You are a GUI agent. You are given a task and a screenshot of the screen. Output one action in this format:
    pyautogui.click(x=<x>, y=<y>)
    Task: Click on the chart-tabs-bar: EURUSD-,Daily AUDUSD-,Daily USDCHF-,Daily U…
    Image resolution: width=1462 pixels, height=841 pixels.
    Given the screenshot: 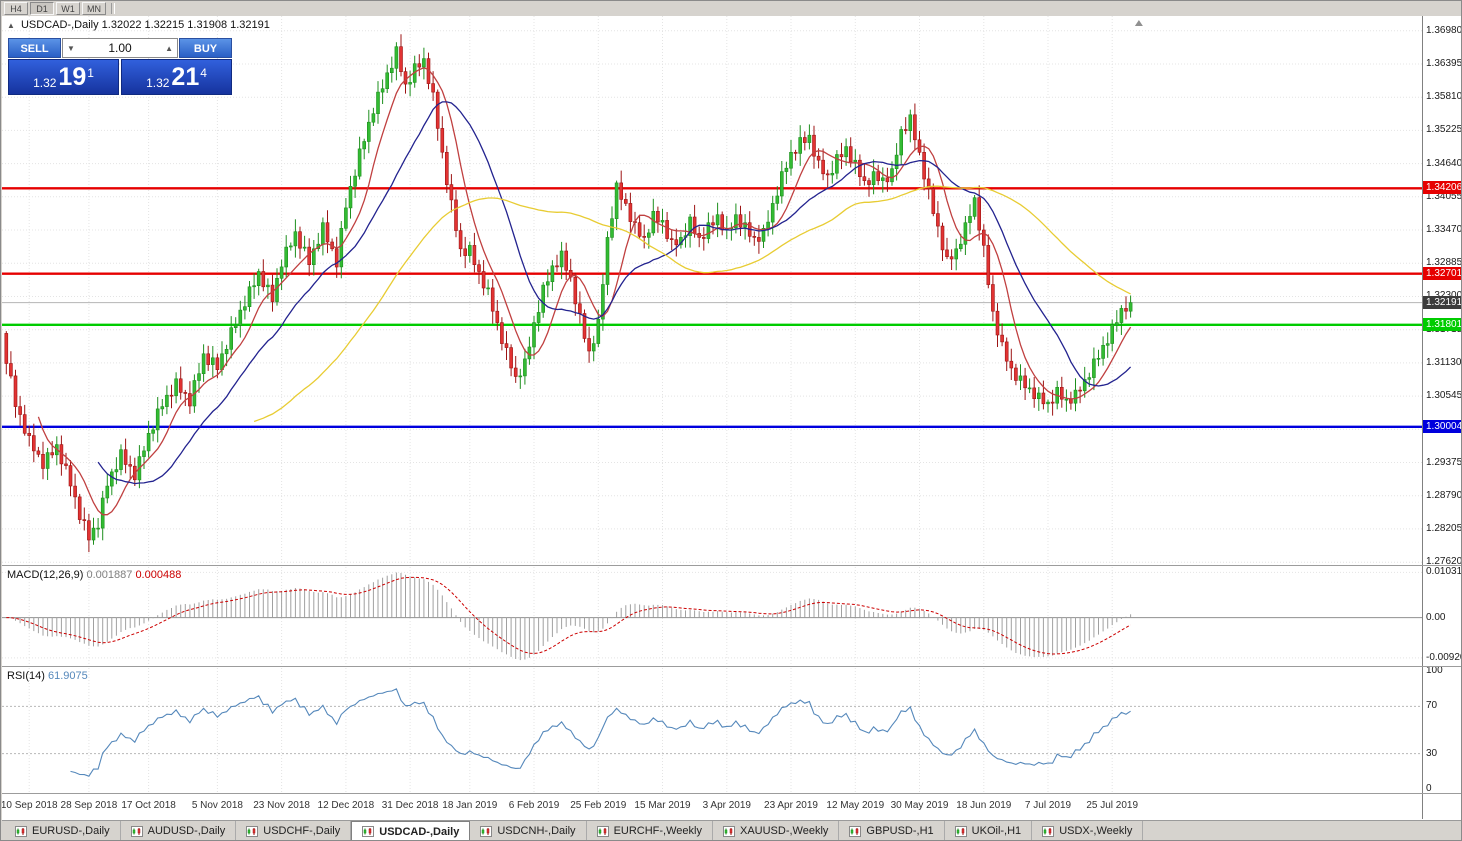 What is the action you would take?
    pyautogui.click(x=731, y=830)
    